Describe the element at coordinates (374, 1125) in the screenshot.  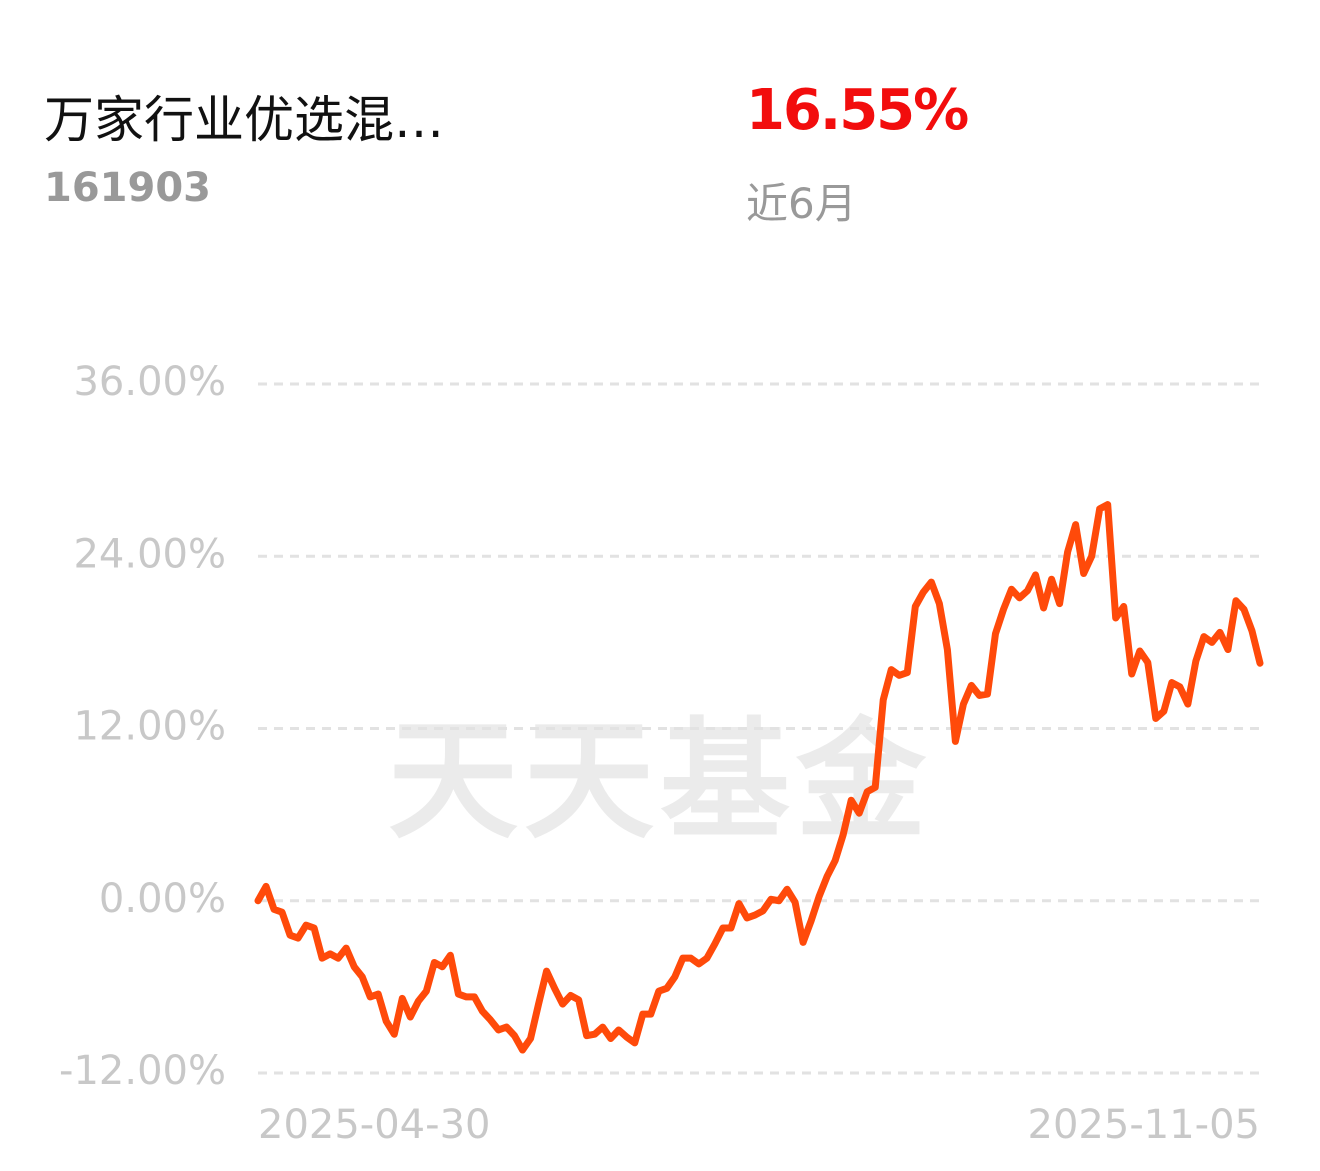
I see `x-tick-label: 2025-04-30` at that location.